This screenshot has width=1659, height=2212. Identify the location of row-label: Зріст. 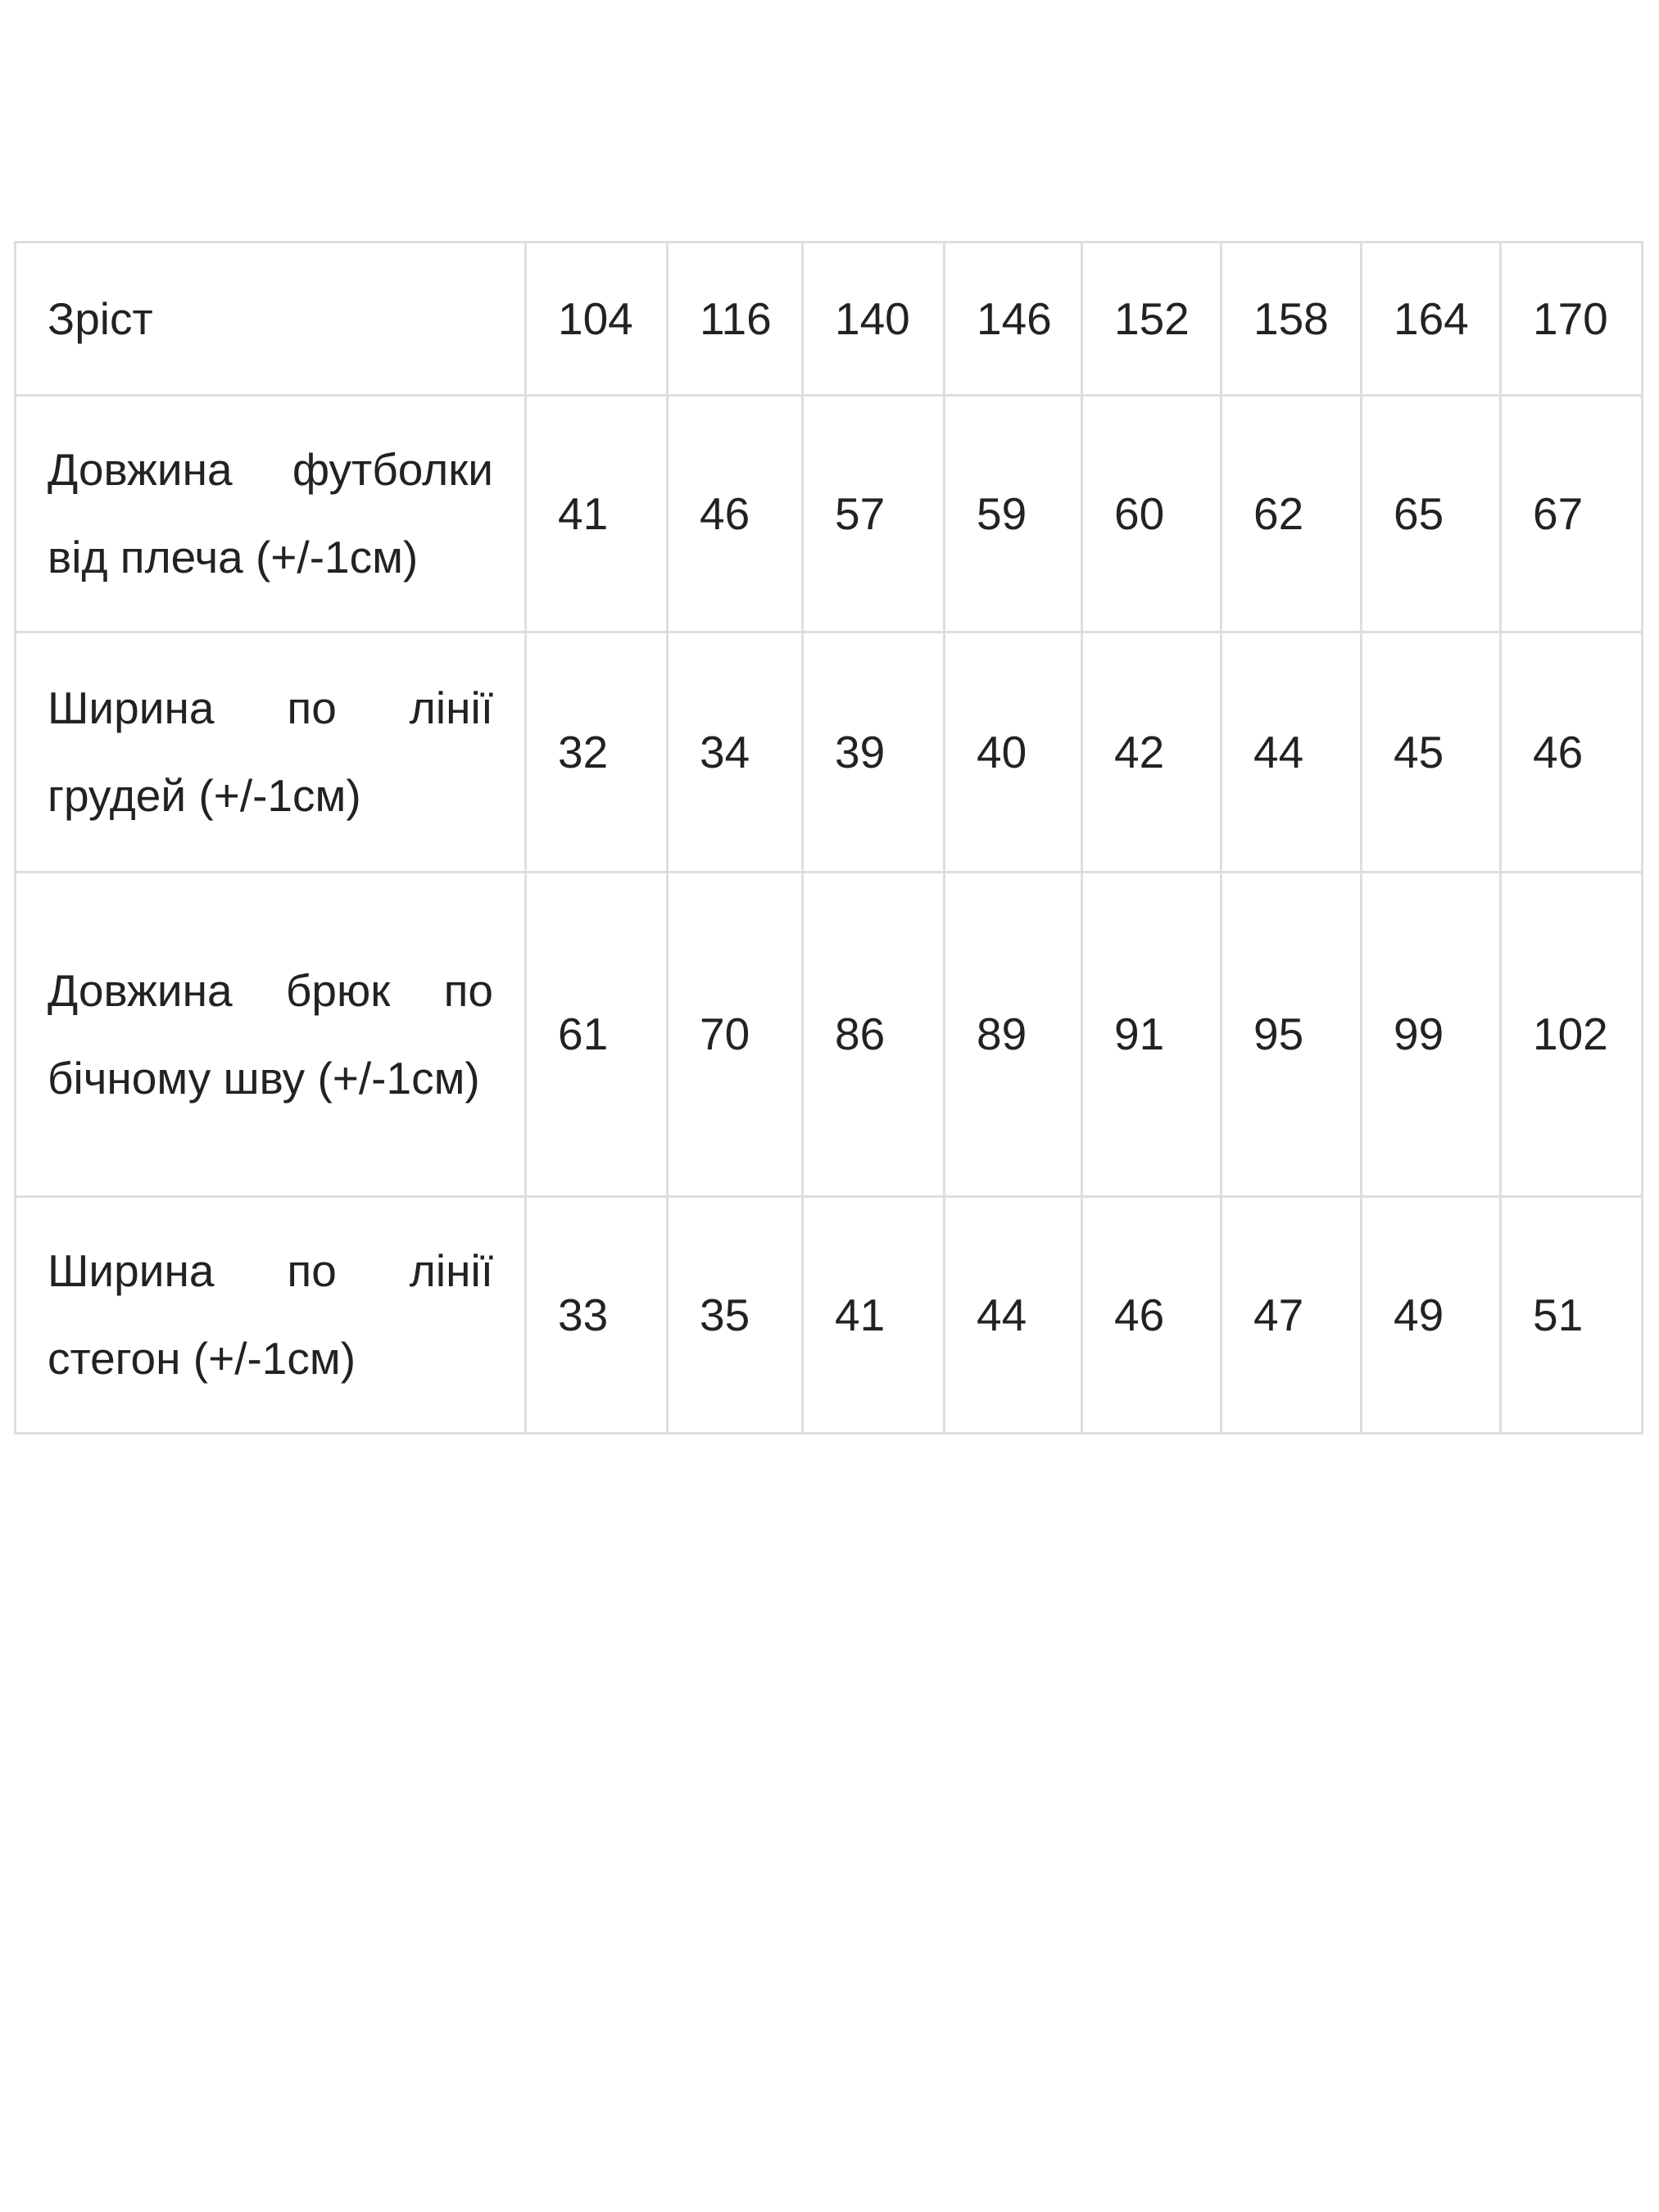
(270, 319).